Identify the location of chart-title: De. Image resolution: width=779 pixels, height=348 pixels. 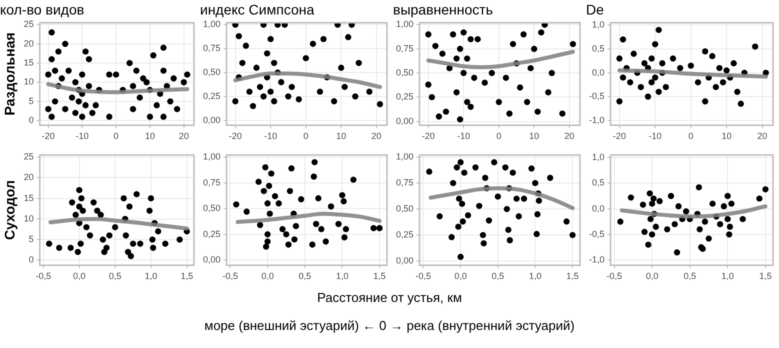
(595, 9).